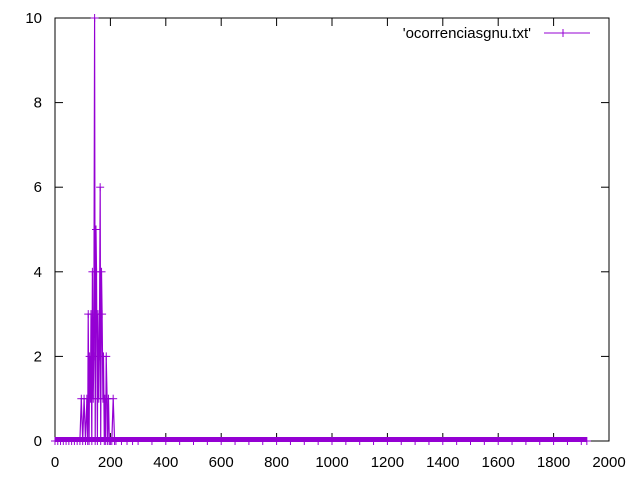  I want to click on x-tick-label: 1200, so click(387, 462).